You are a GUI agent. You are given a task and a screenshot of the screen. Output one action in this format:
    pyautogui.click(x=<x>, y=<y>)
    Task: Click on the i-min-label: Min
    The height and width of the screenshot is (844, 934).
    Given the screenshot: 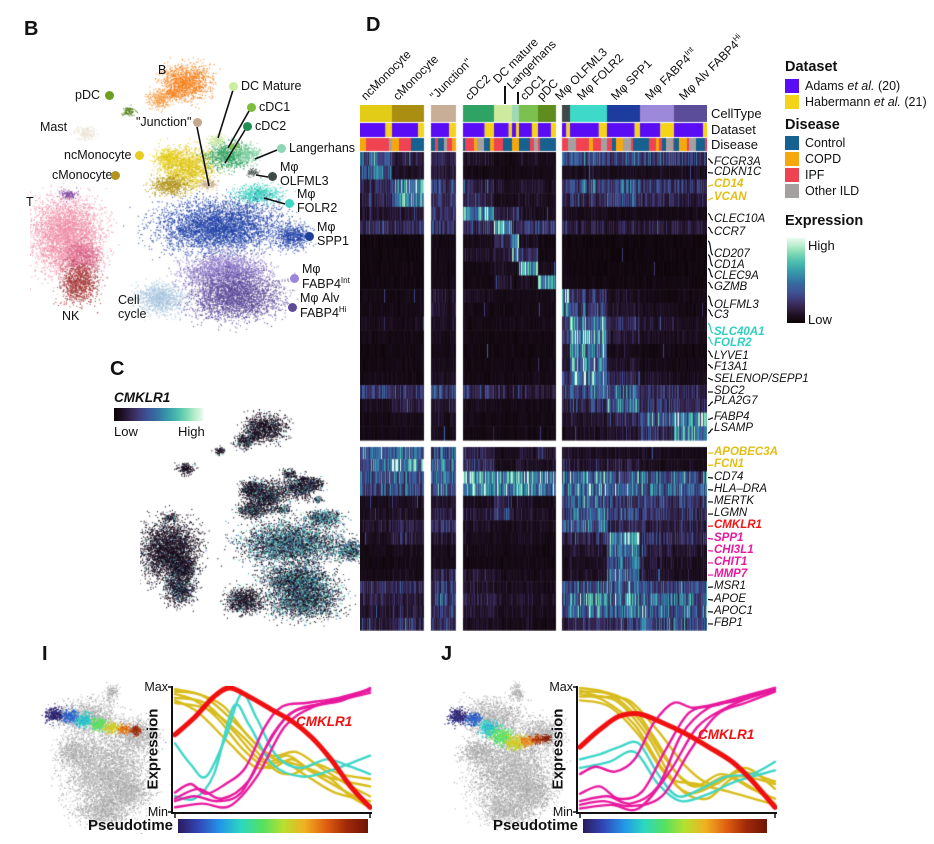 What is the action you would take?
    pyautogui.click(x=157, y=812)
    